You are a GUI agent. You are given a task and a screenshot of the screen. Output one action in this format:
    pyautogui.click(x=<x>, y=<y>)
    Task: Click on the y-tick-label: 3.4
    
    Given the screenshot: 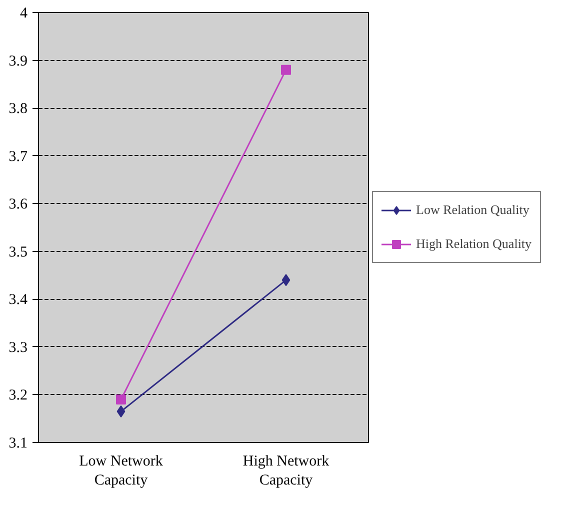 What is the action you would take?
    pyautogui.click(x=18, y=300)
    